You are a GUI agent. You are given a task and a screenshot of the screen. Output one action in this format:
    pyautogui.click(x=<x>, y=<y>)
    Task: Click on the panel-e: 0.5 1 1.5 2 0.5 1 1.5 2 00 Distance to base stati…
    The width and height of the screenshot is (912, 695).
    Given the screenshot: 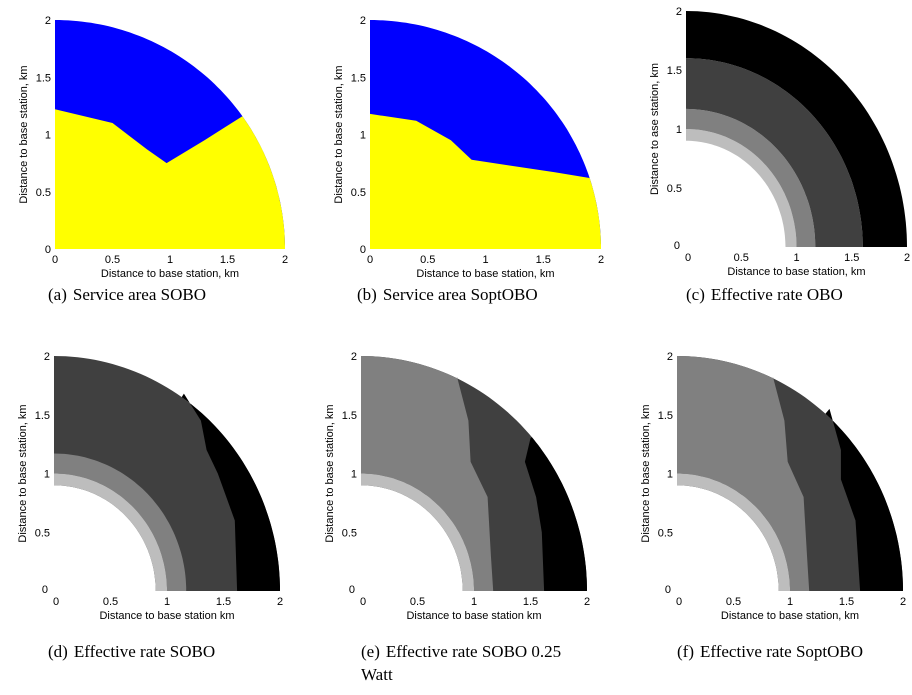 What is the action you would take?
    pyautogui.click(x=457, y=517)
    